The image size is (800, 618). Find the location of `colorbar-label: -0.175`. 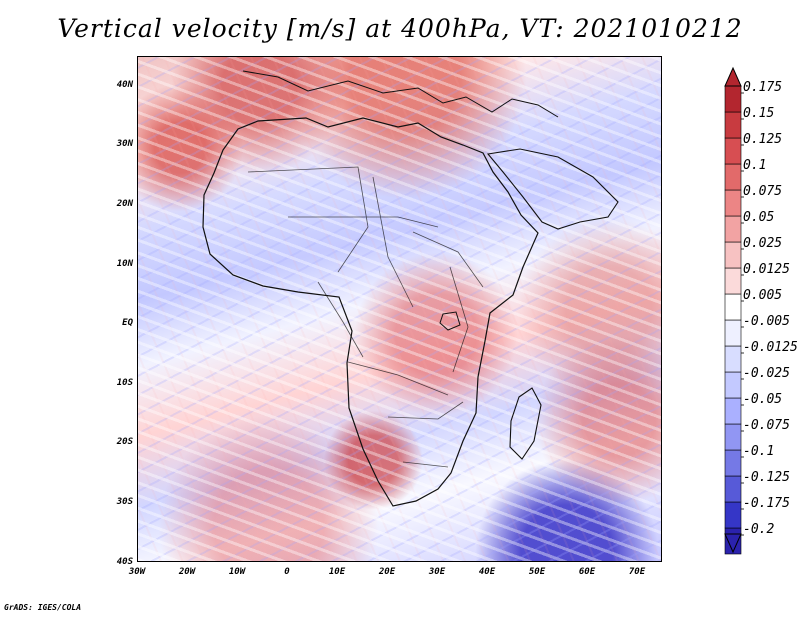

colorbar-label: -0.175 is located at coordinates (766, 503).